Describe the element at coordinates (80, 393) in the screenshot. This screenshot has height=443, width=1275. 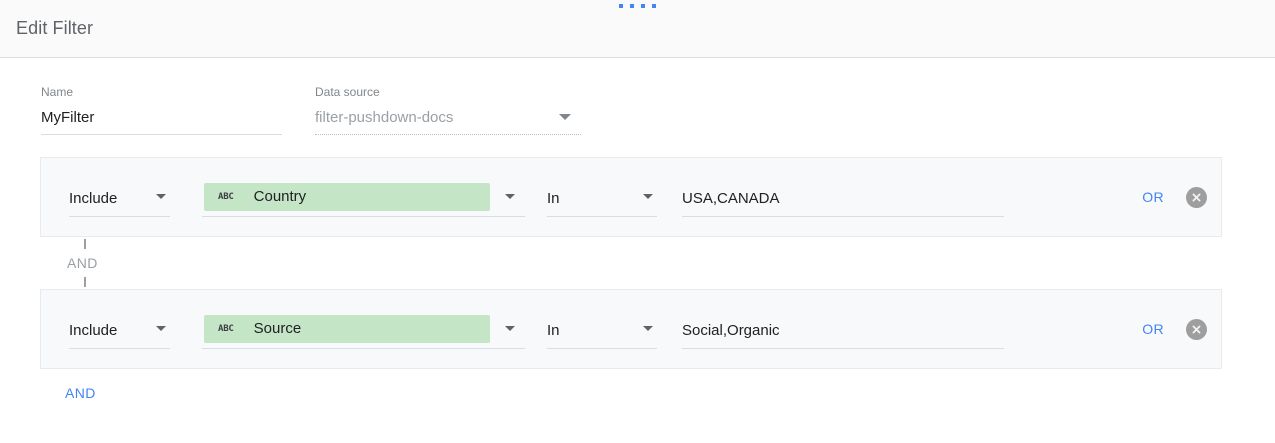
I see `add-and-condition-button: AND` at that location.